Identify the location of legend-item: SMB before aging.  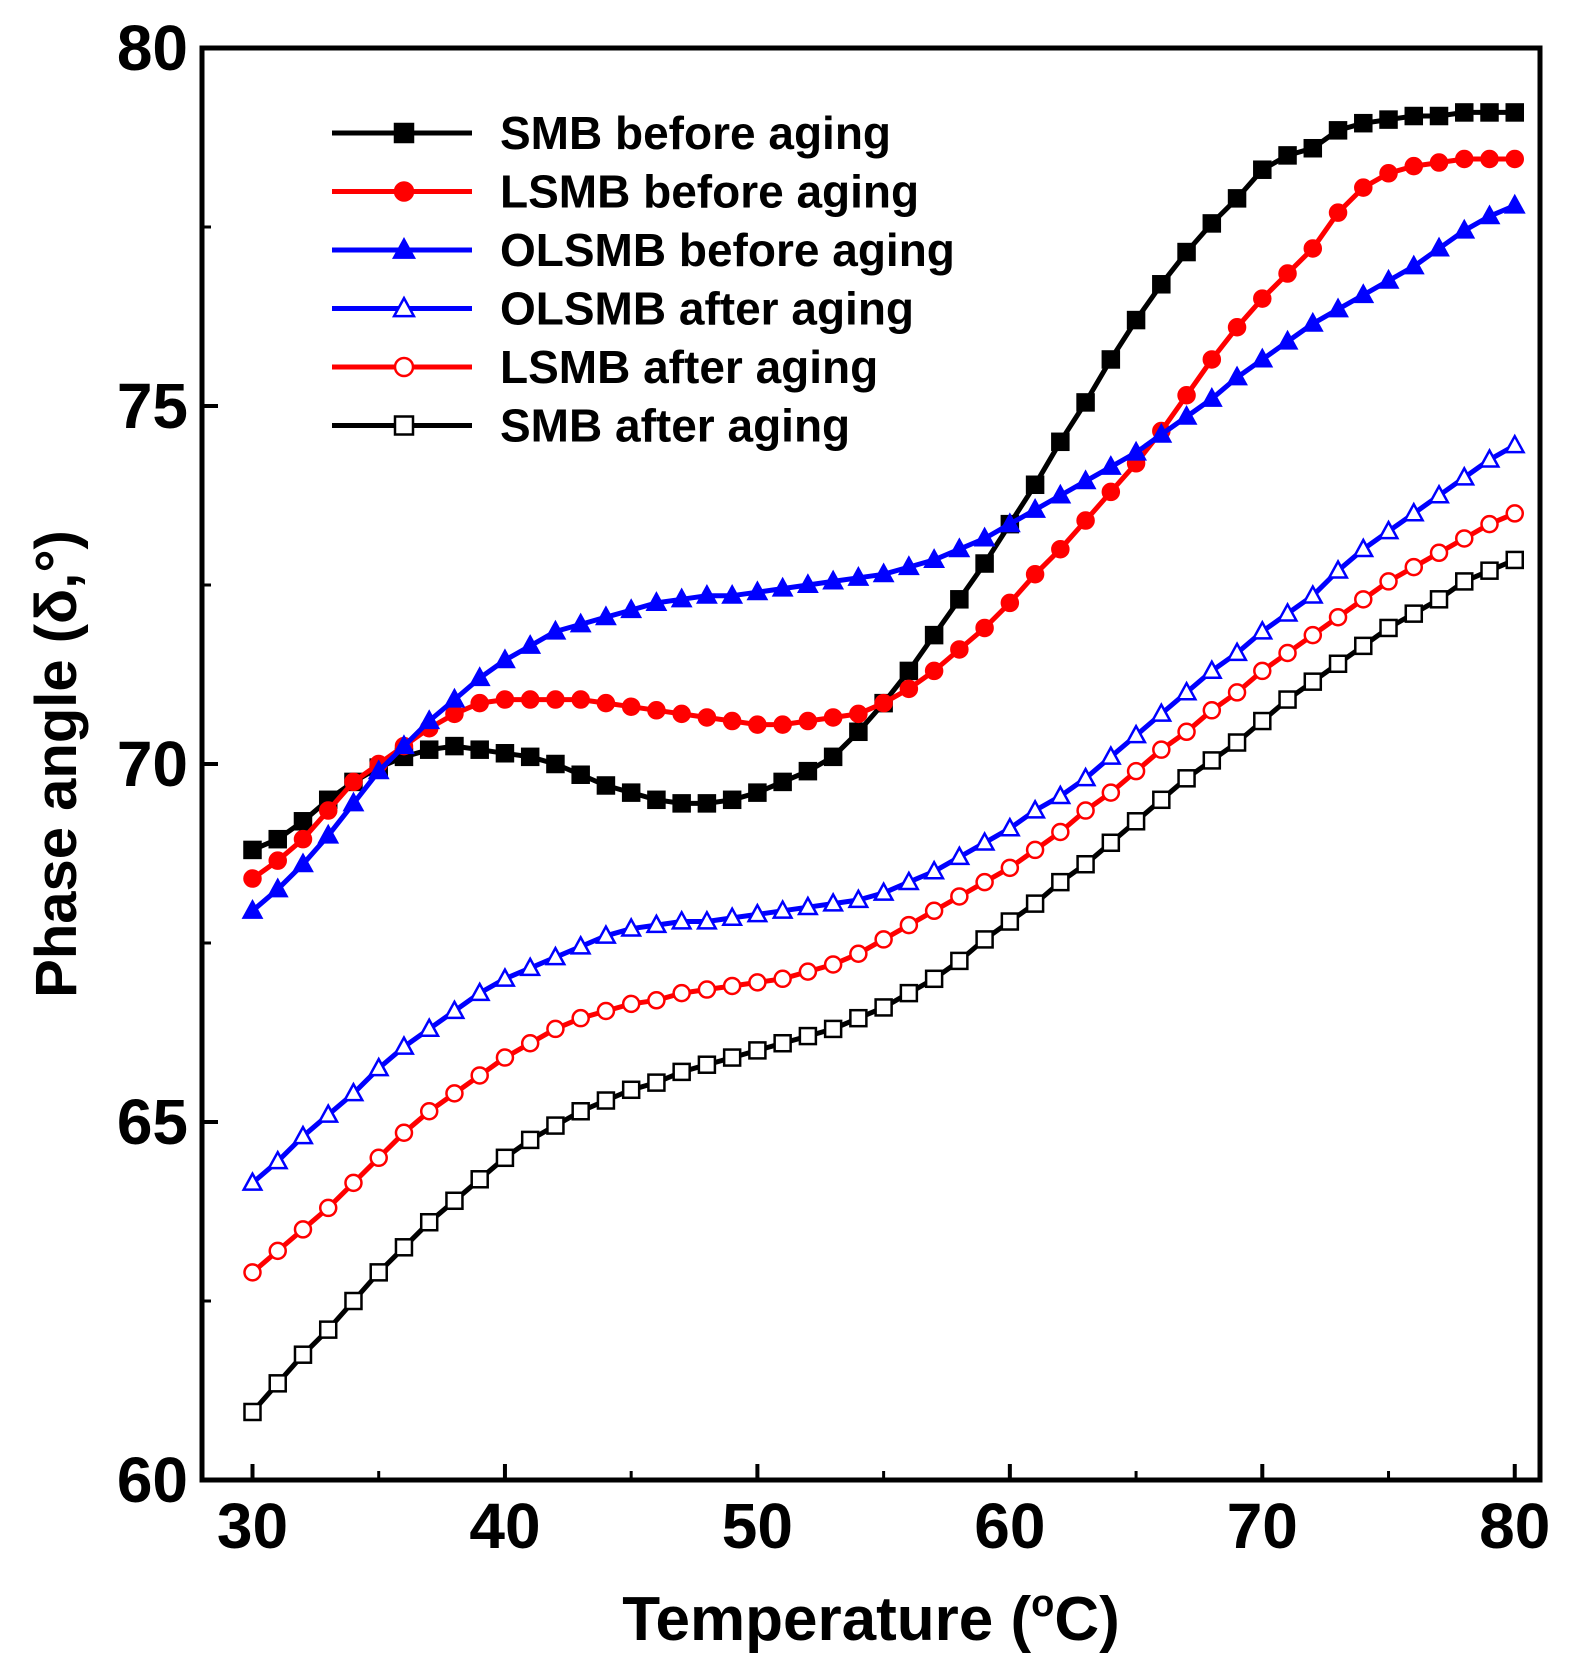
(611, 133).